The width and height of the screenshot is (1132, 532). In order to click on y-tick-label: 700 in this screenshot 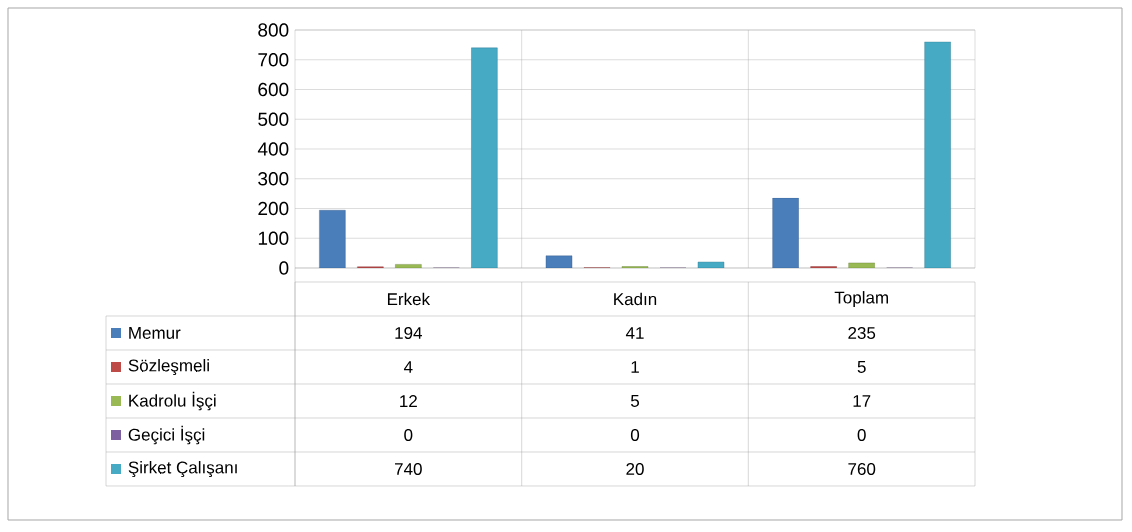, I will do `click(273, 60)`.